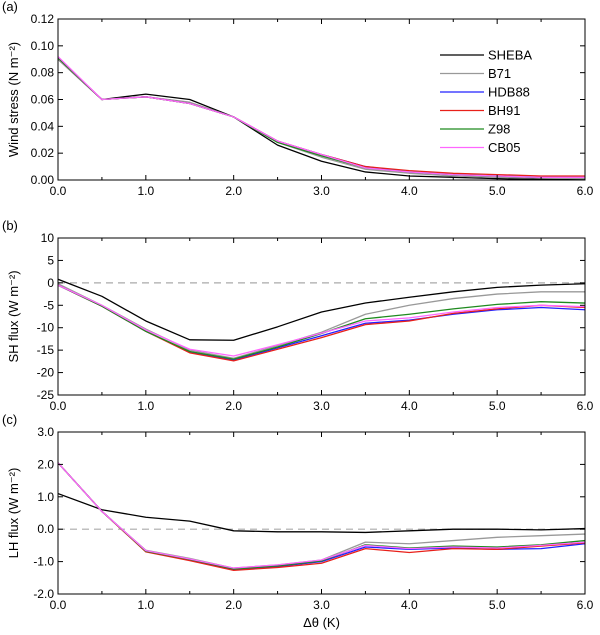 Image resolution: width=600 pixels, height=635 pixels. I want to click on y-tick-label: 2.0, so click(45, 464).